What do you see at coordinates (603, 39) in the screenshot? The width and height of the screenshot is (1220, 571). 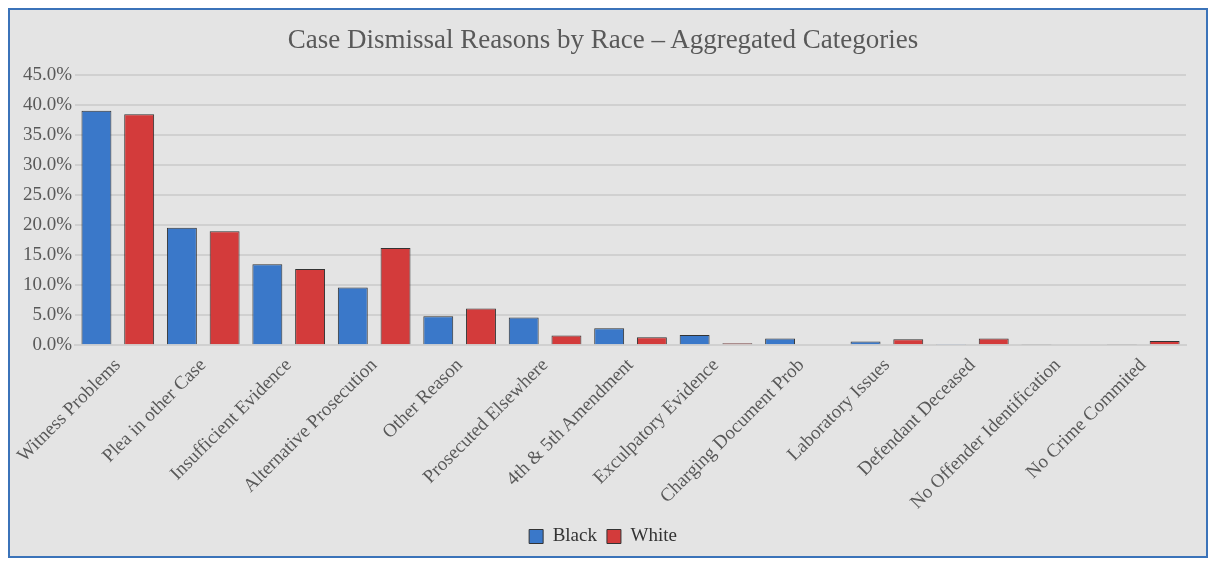 I see `chart-title: Case Dismissal Reasons by Race – Aggregated Categories` at bounding box center [603, 39].